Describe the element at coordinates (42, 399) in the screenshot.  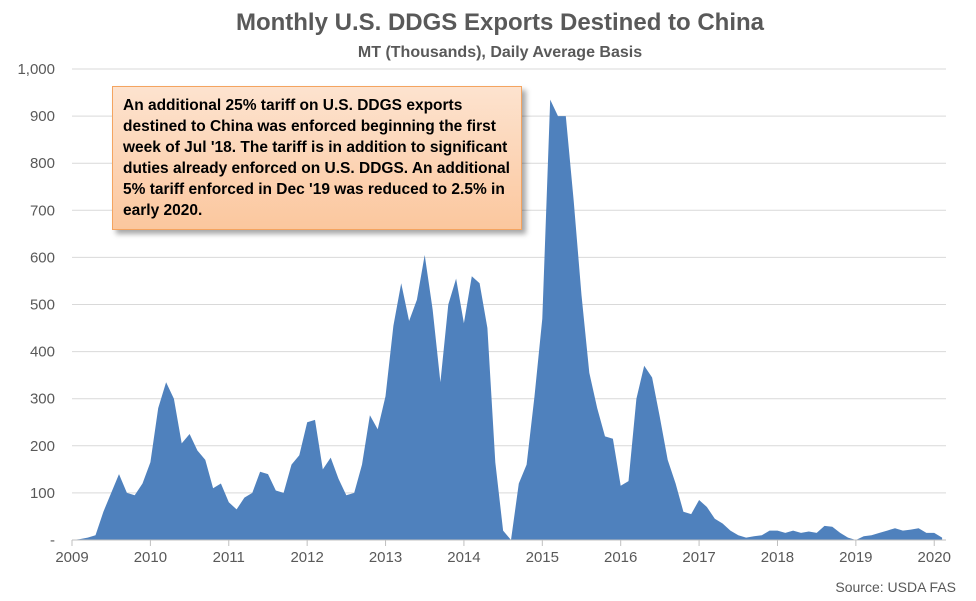
I see `y-tick-label: 300` at that location.